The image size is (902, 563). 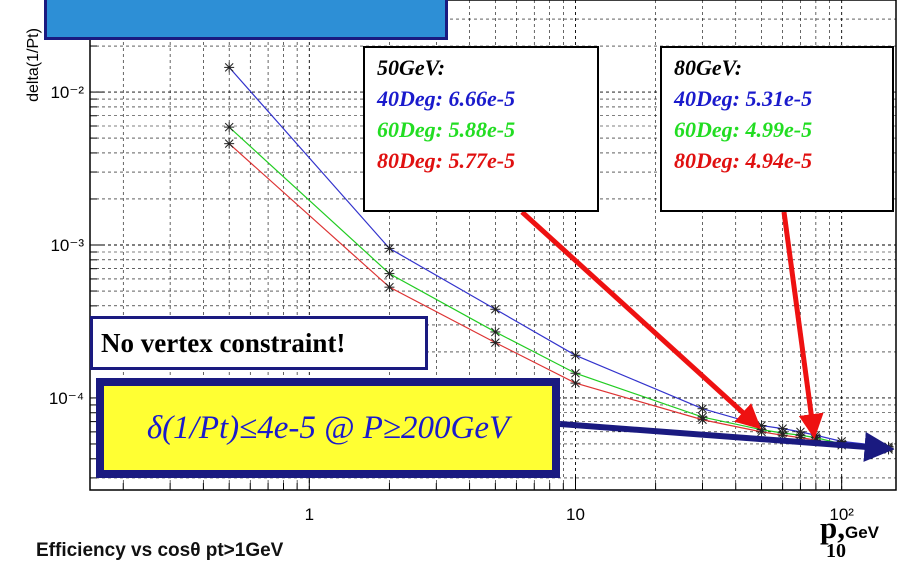 I want to click on arrow-50gev, so click(x=641, y=320).